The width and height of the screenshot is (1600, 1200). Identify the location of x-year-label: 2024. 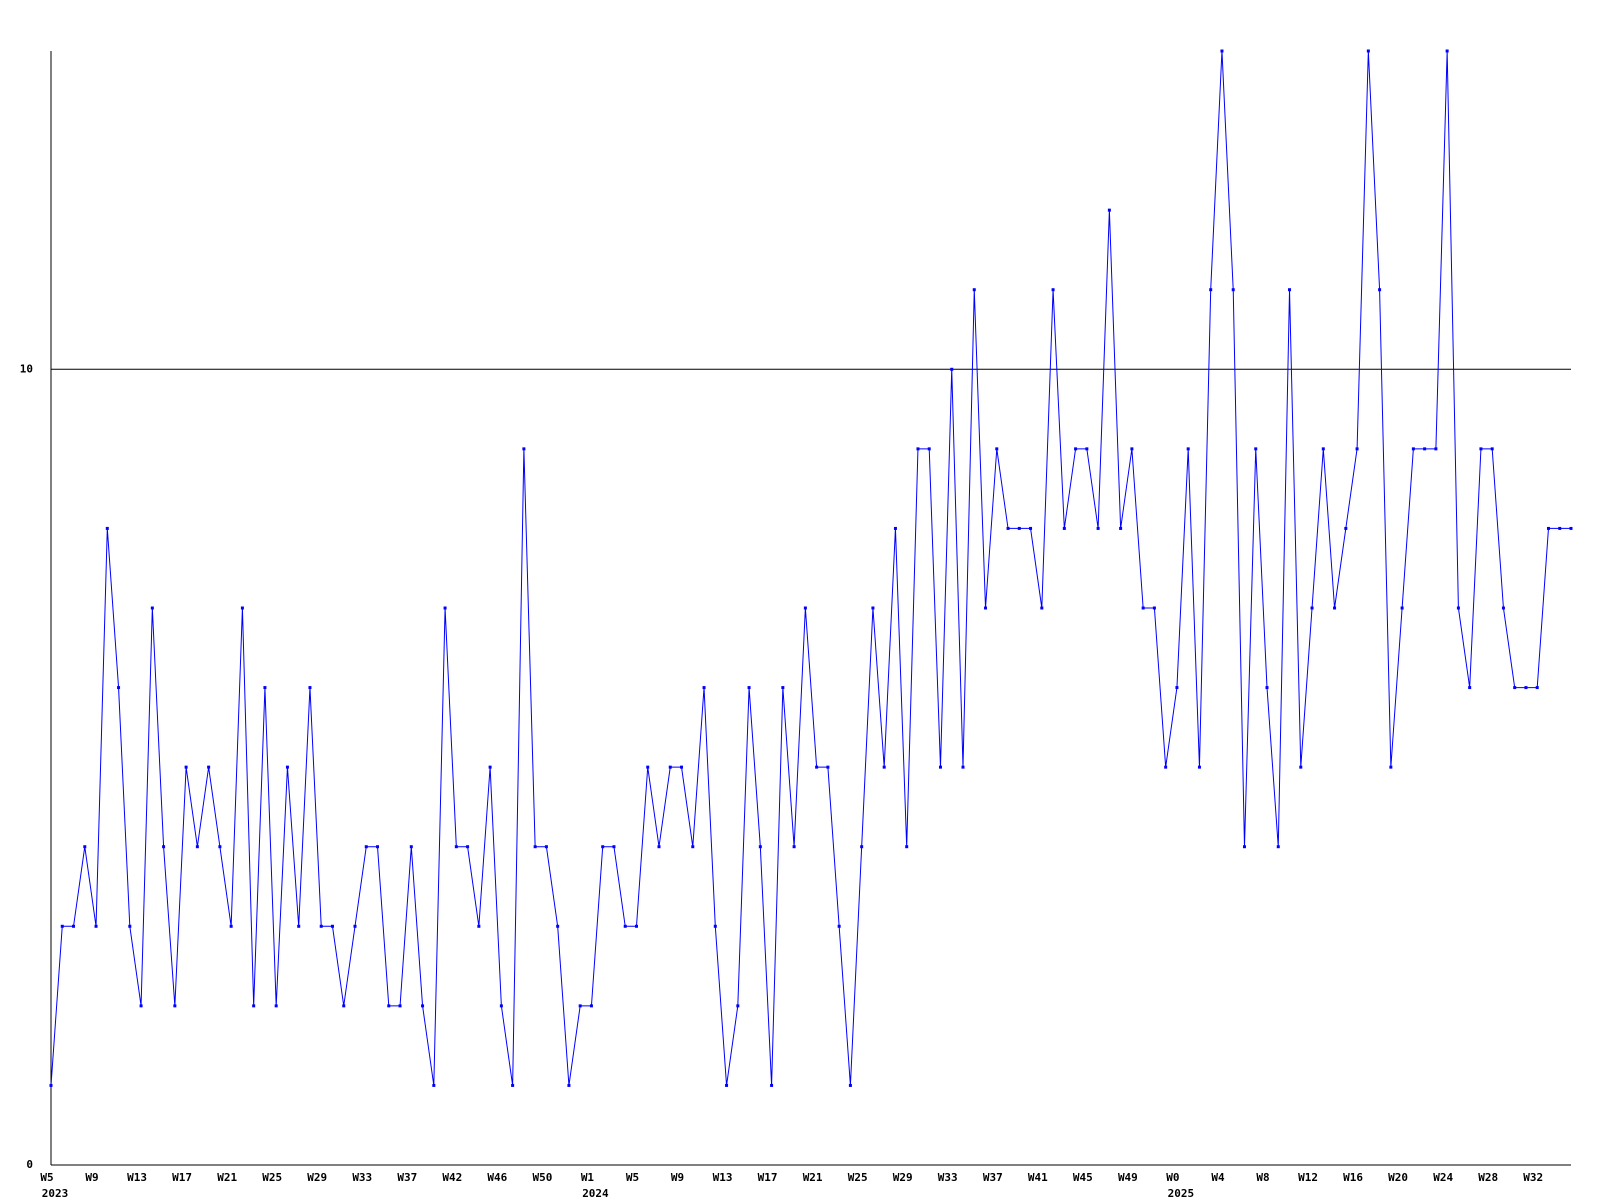
(595, 1193).